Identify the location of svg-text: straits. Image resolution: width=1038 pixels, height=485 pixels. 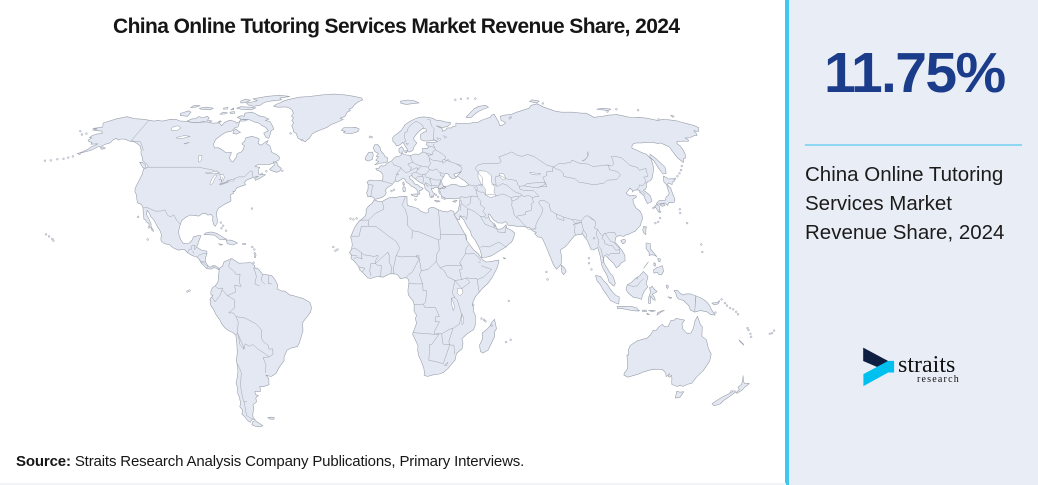
(926, 365).